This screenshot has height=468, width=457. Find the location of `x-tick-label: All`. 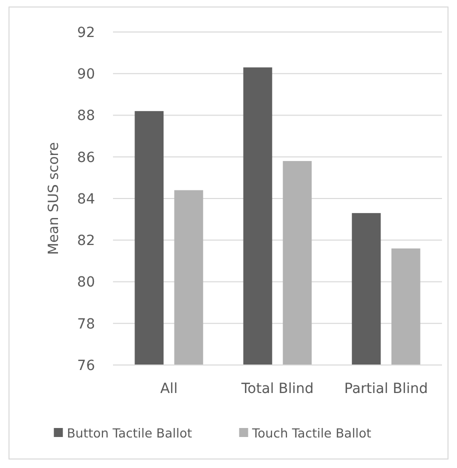

x-tick-label: All is located at coordinates (169, 389).